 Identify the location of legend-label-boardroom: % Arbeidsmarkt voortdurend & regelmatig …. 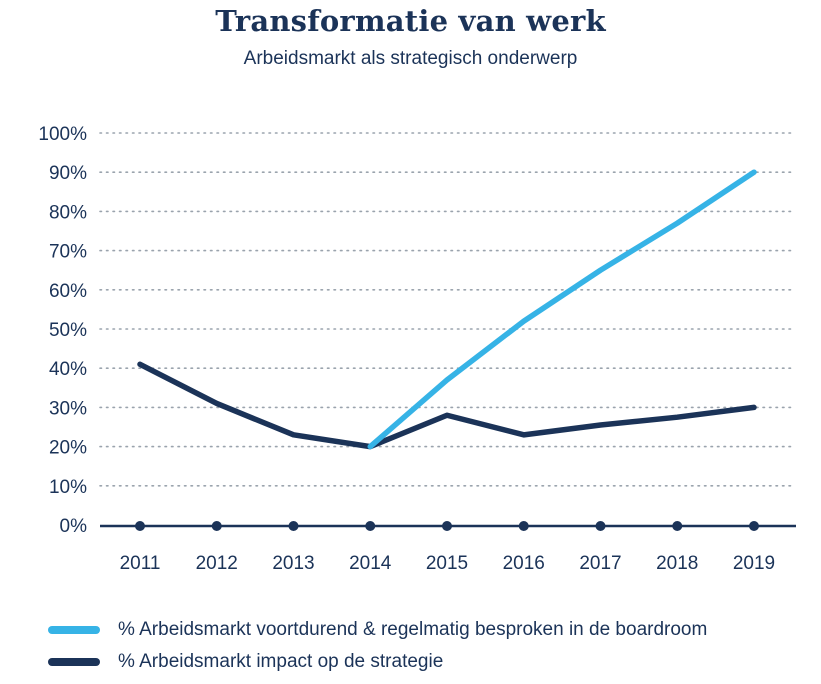
(413, 629).